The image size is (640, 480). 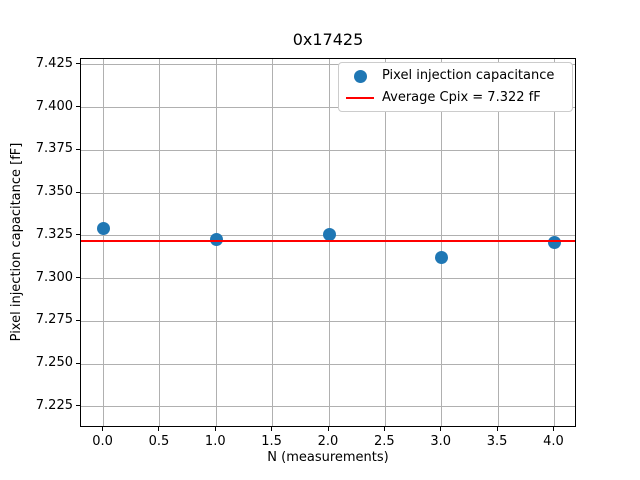 What do you see at coordinates (497, 441) in the screenshot?
I see `x-tick-label: 3.5` at bounding box center [497, 441].